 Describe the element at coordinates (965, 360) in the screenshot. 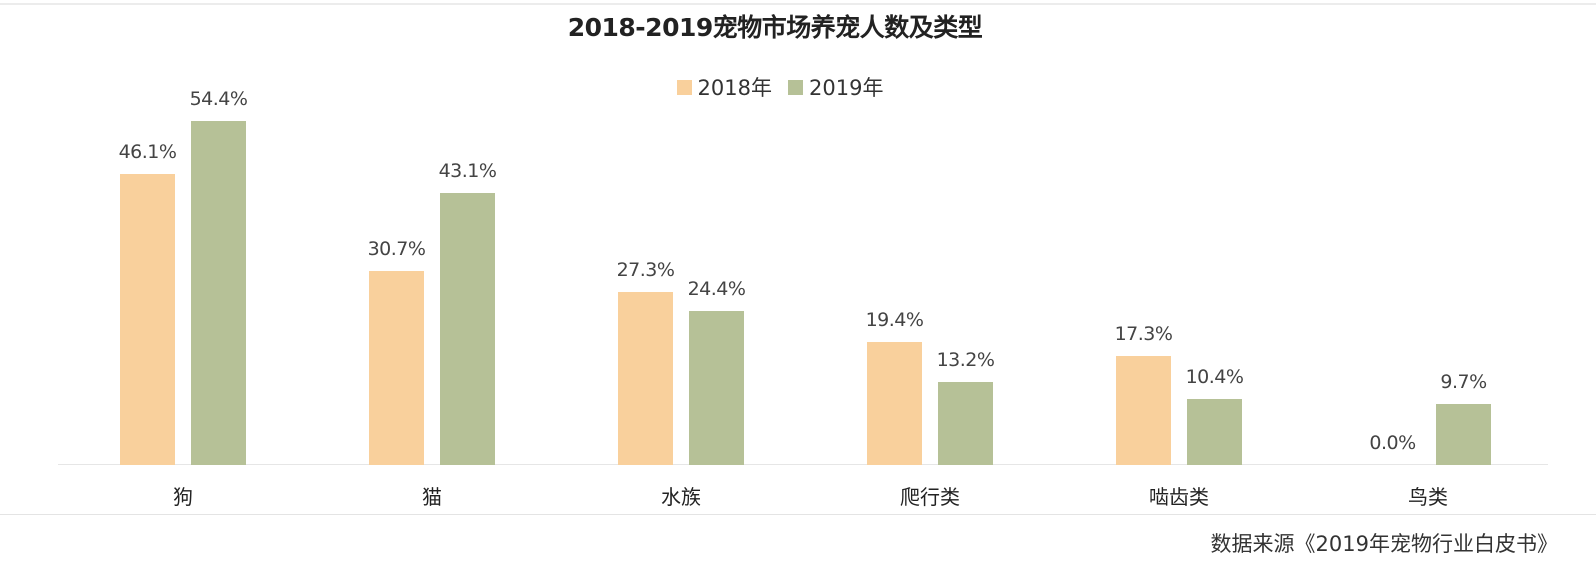

I see `data-label: 13.2%` at that location.